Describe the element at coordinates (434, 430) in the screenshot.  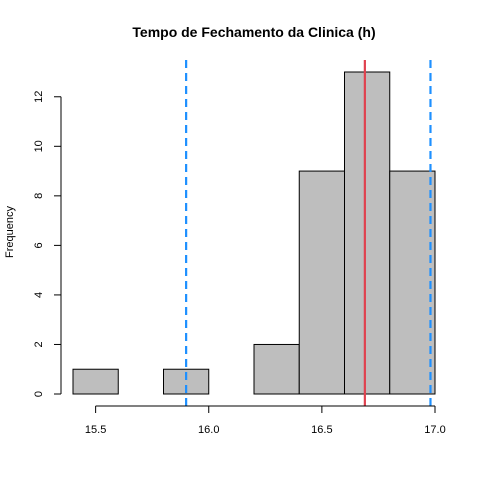
I see `x-tick-label: 17.0` at that location.